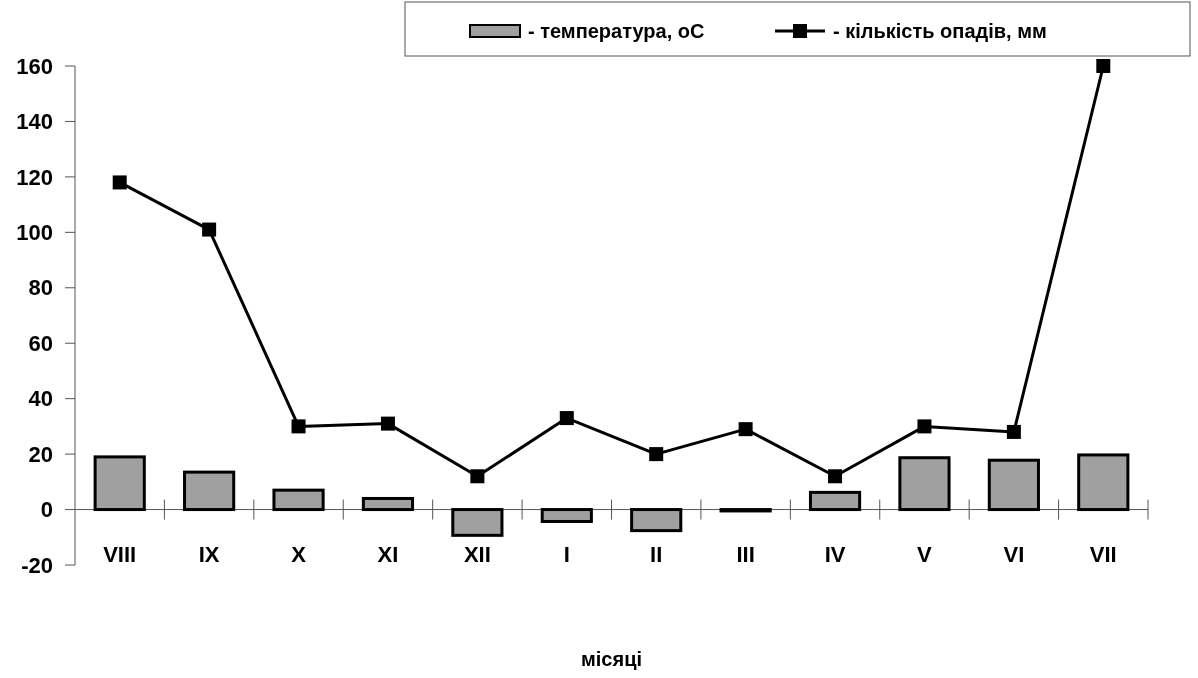 This screenshot has height=678, width=1198. What do you see at coordinates (745, 554) in the screenshot?
I see `x-tick-label: III` at bounding box center [745, 554].